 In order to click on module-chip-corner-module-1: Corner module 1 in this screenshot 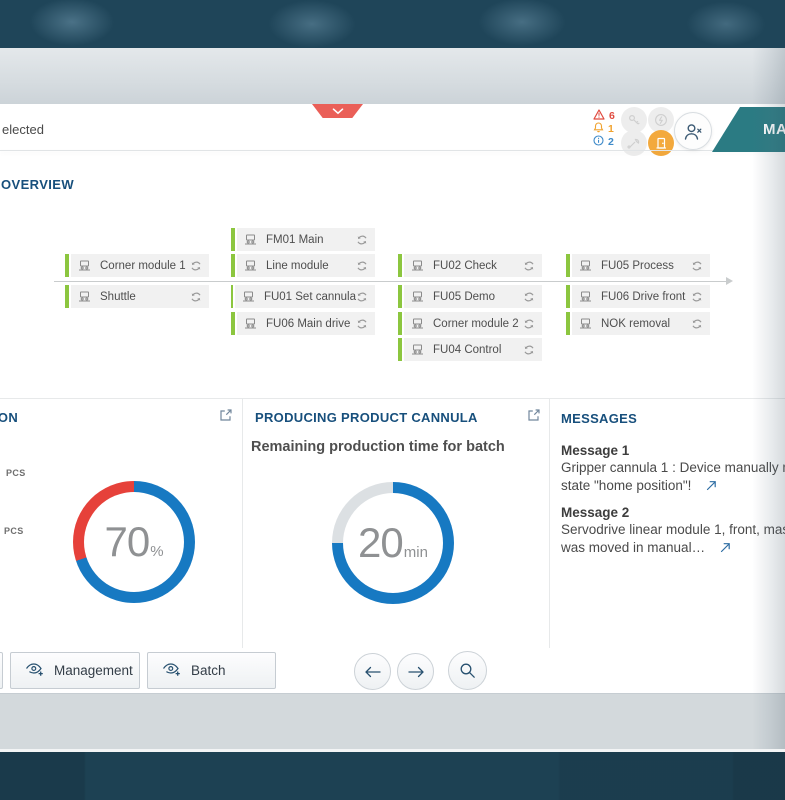, I will do `click(137, 265)`.